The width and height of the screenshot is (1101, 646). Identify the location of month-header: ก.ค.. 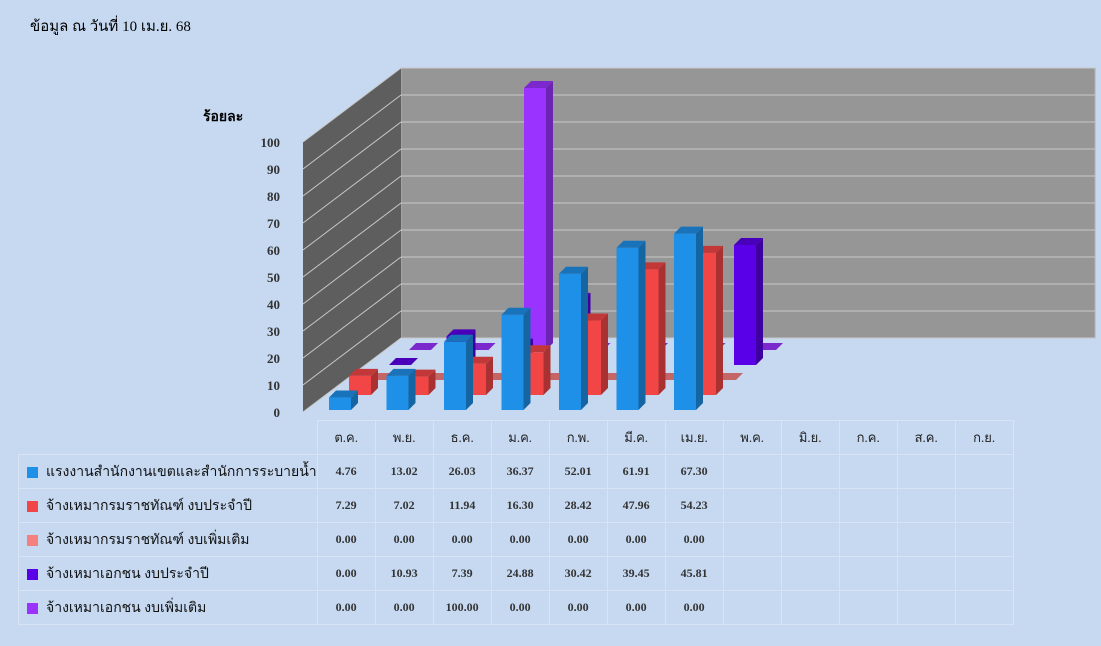
(868, 437).